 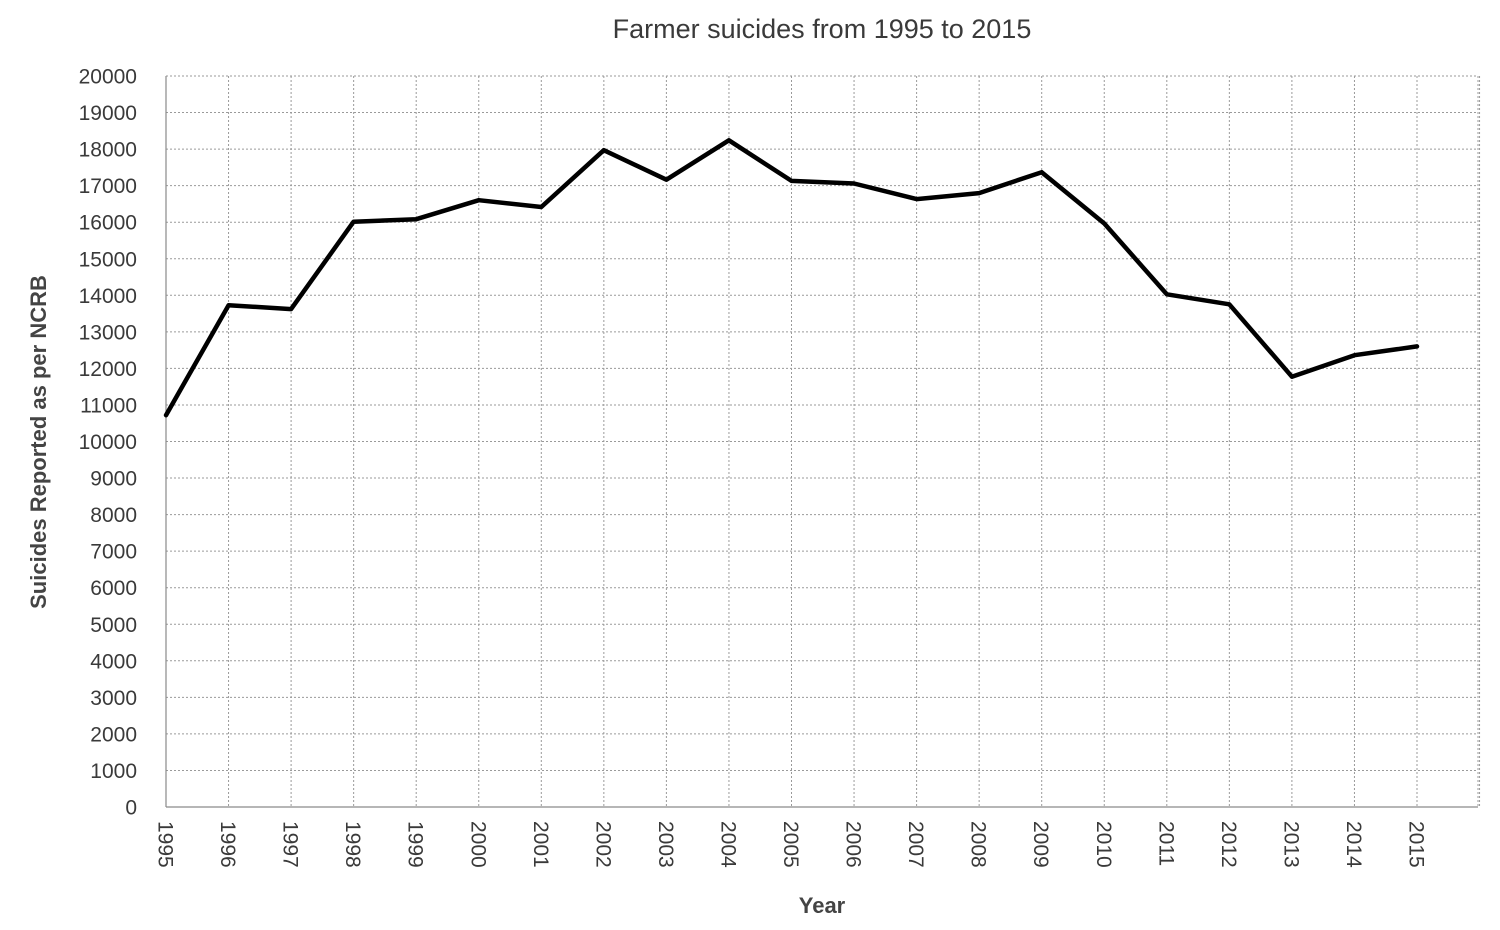 I want to click on y-tick-label: 1000, so click(x=113, y=771).